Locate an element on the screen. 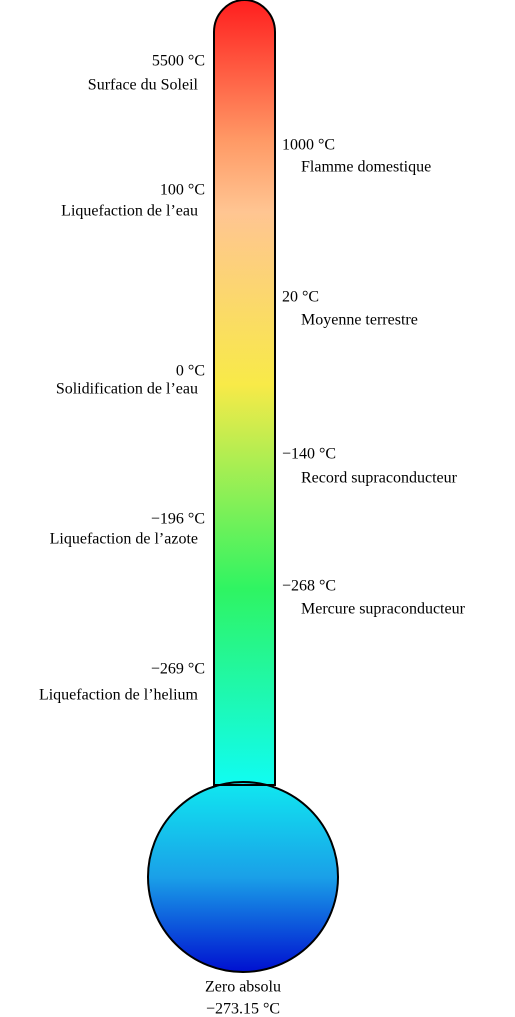 This screenshot has height=1017, width=515. tube is located at coordinates (244, 393).